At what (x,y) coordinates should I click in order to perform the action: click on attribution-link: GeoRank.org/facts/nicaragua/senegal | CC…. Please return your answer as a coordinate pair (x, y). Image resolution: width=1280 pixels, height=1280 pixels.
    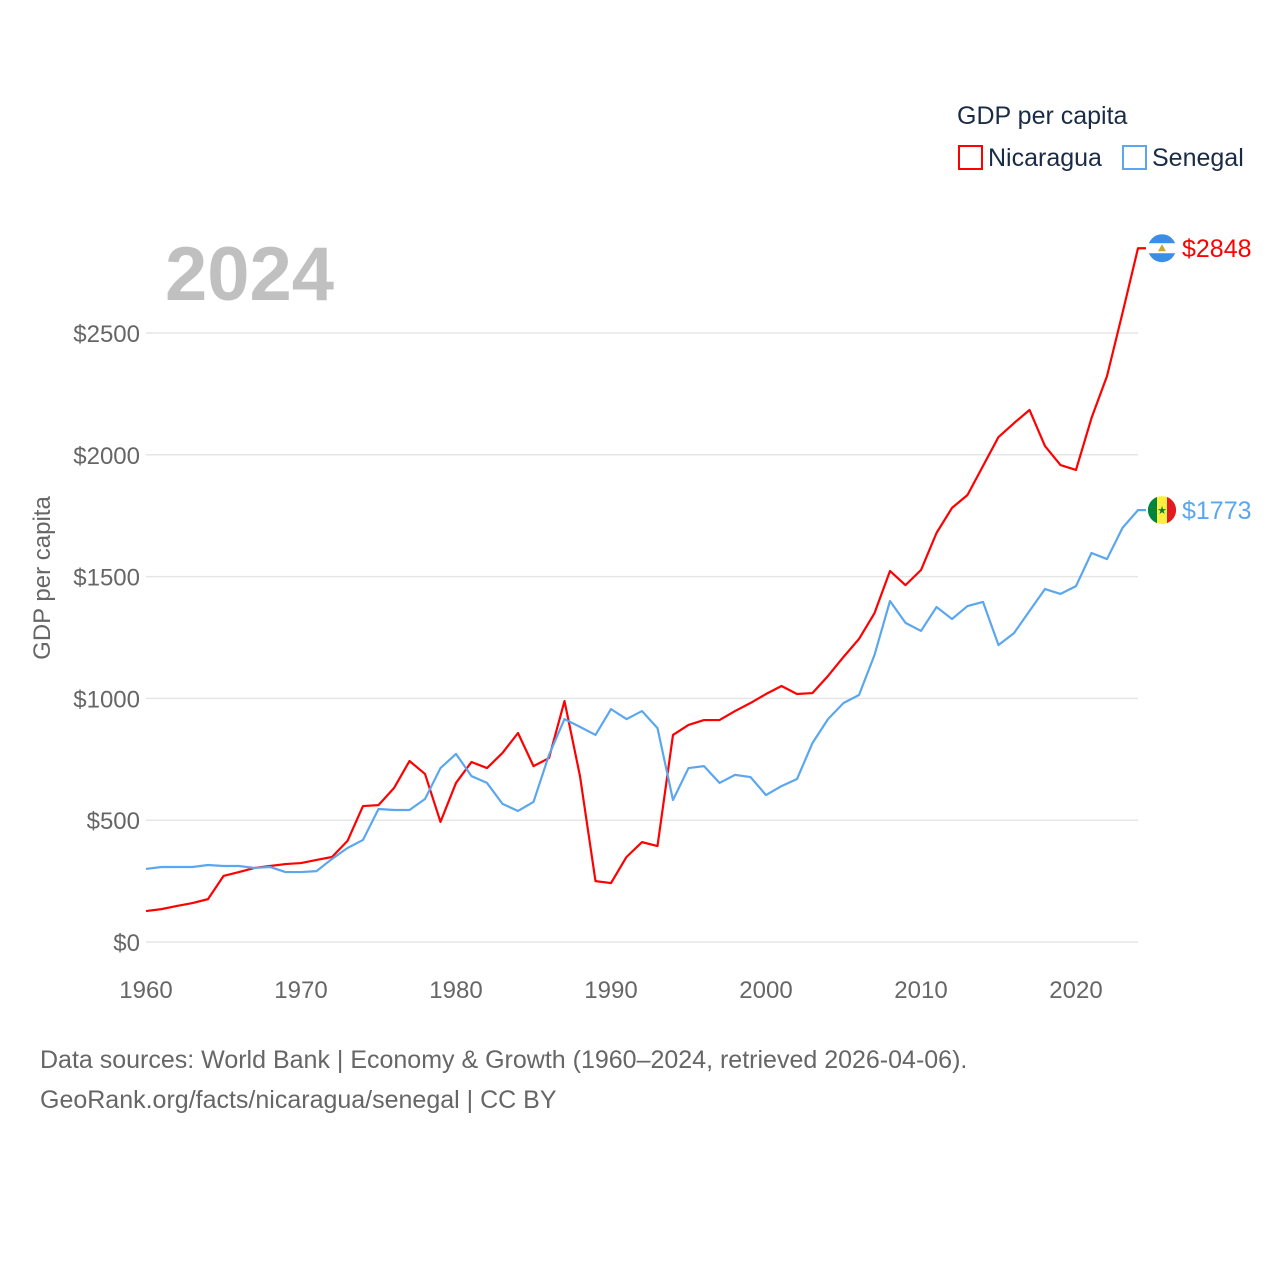
    Looking at the image, I should click on (298, 1100).